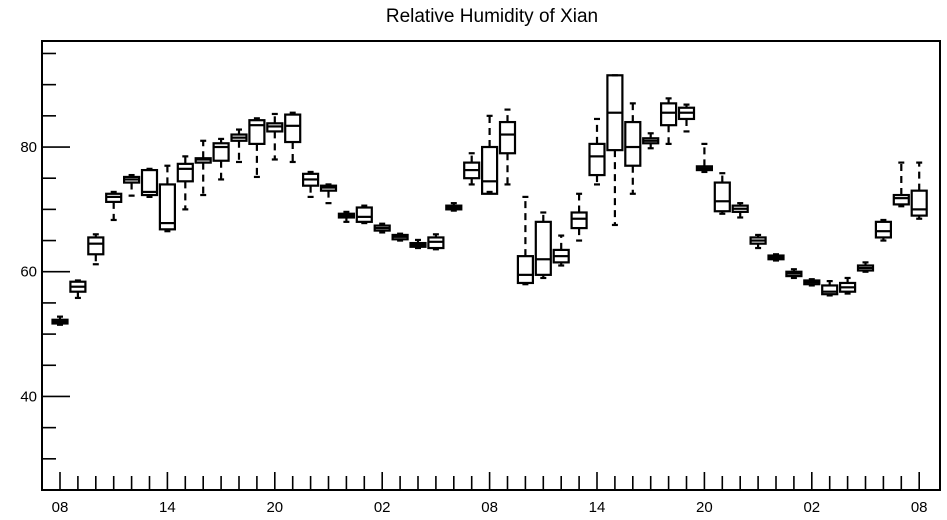 Image resolution: width=947 pixels, height=520 pixels. I want to click on chart-title: Relative Humidity of Xian, so click(492, 16).